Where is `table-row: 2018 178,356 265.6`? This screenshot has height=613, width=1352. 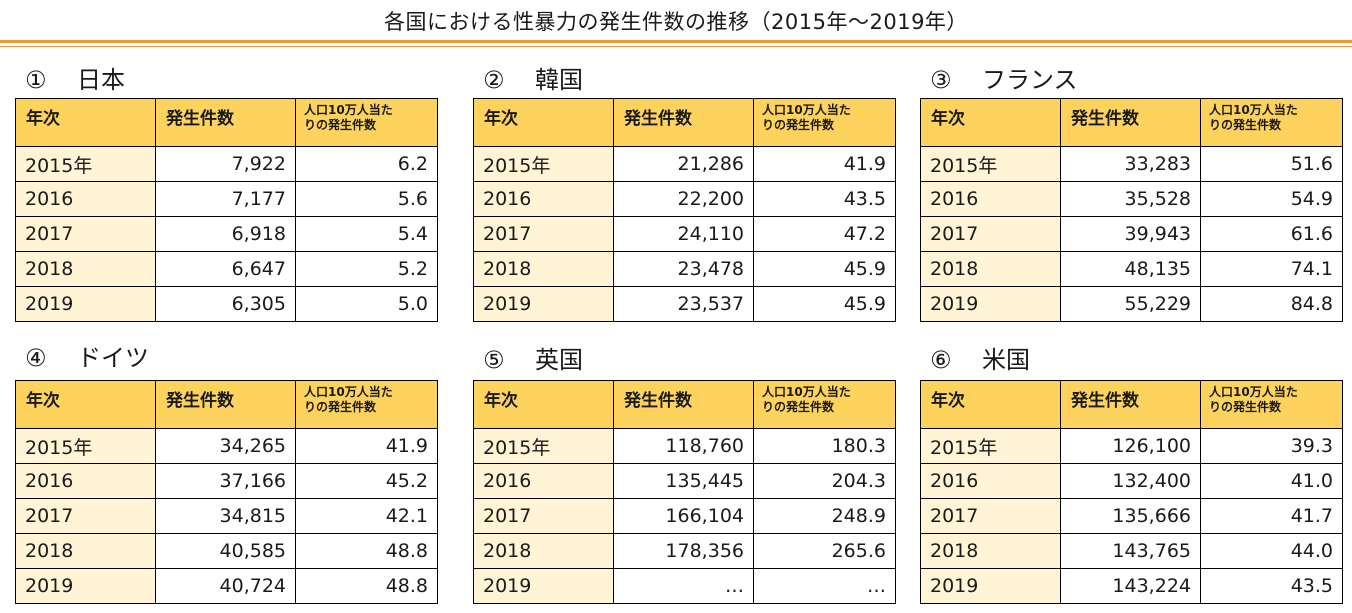 table-row: 2018 178,356 265.6 is located at coordinates (684, 551).